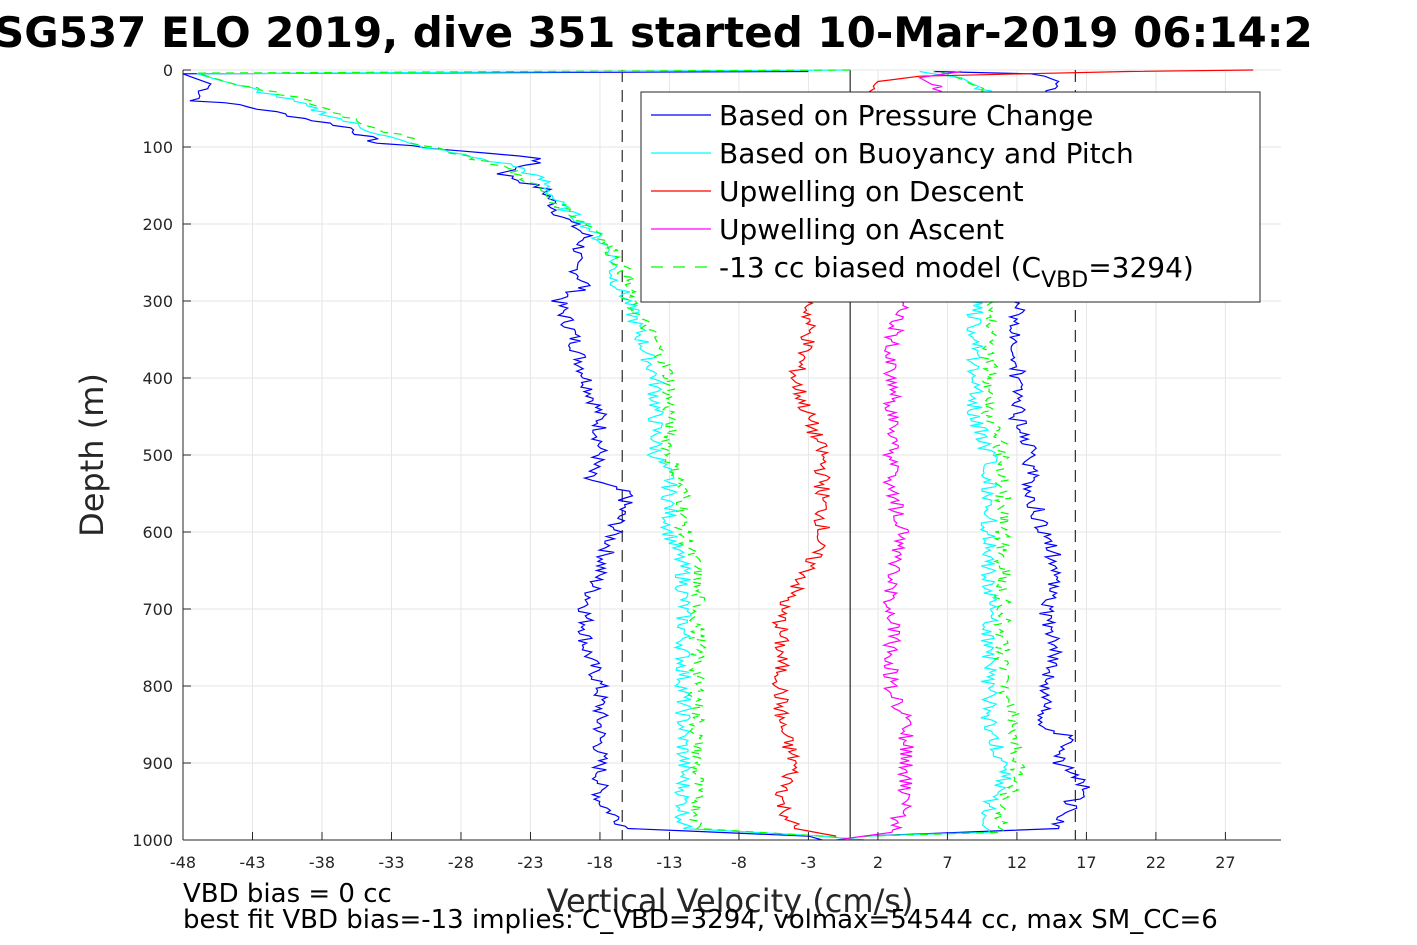 Image resolution: width=1417 pixels, height=945 pixels. What do you see at coordinates (322, 862) in the screenshot?
I see `x-tick-label-2: -38` at bounding box center [322, 862].